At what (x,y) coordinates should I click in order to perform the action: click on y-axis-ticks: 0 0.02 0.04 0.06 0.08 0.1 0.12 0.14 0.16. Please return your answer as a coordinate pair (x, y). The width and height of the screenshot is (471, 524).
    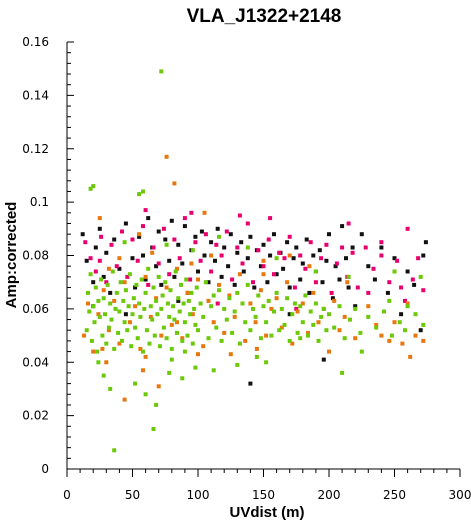
    Looking at the image, I should click on (48, 255).